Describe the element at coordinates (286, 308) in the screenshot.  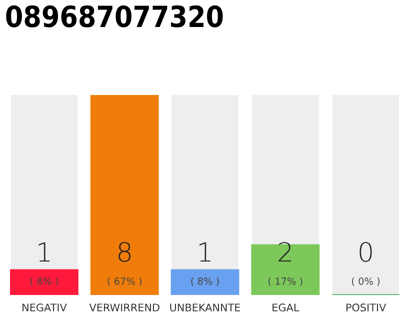
I see `x-tick-label: EGAL` at that location.